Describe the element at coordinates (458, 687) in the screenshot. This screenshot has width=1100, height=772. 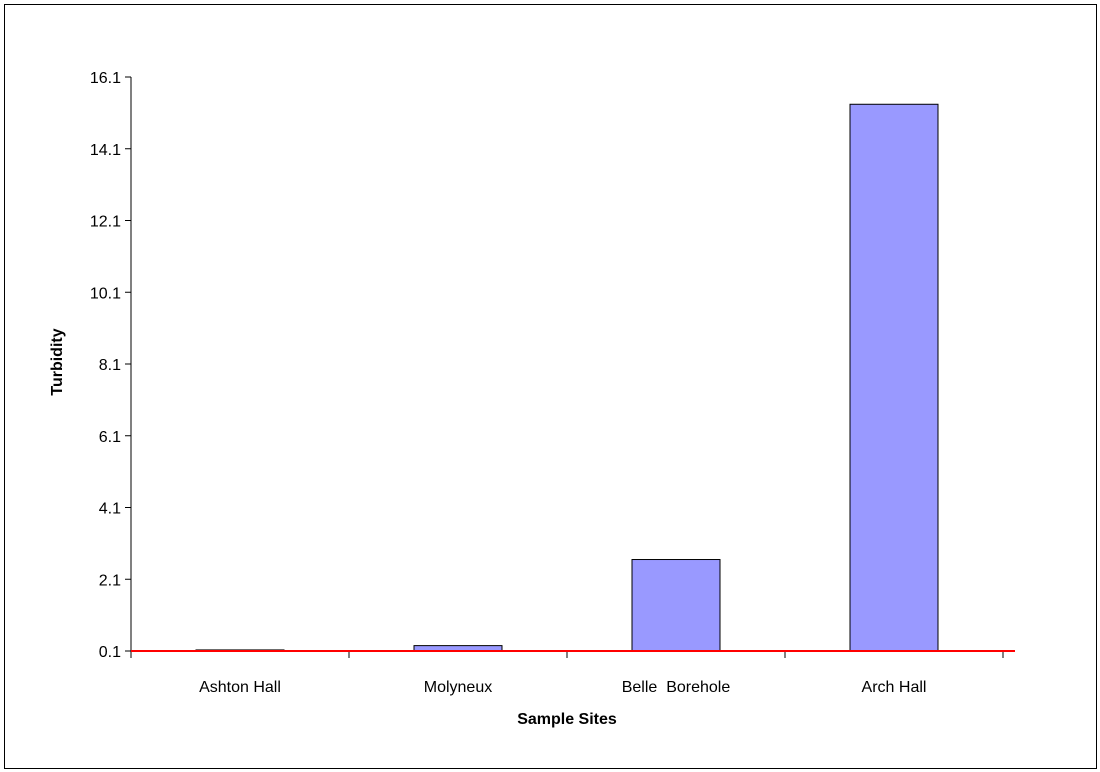
I see `x-tick-label: Molyneux` at that location.